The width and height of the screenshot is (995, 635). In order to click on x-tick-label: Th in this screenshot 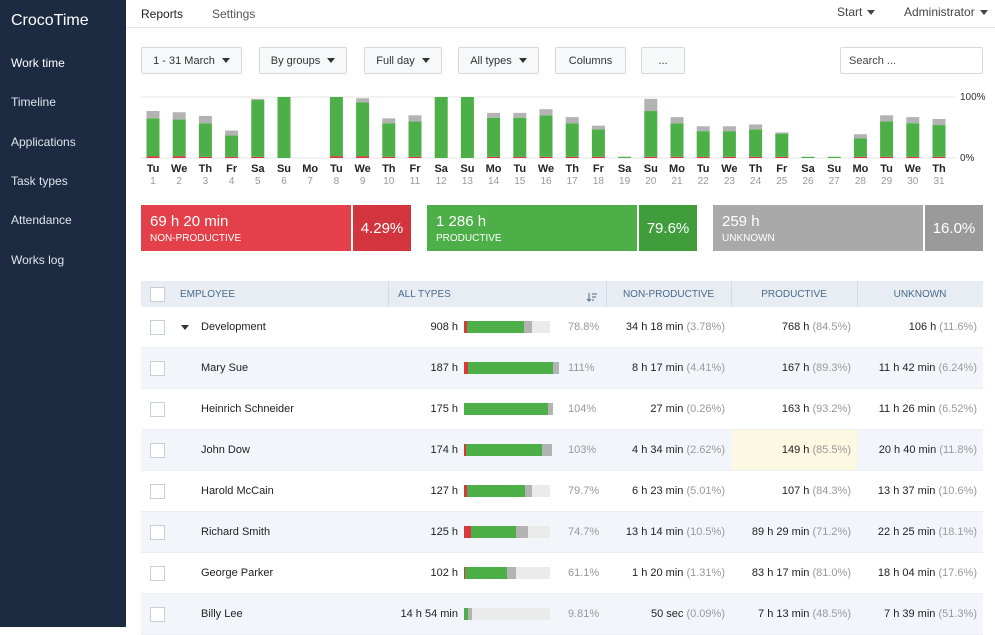, I will do `click(572, 169)`.